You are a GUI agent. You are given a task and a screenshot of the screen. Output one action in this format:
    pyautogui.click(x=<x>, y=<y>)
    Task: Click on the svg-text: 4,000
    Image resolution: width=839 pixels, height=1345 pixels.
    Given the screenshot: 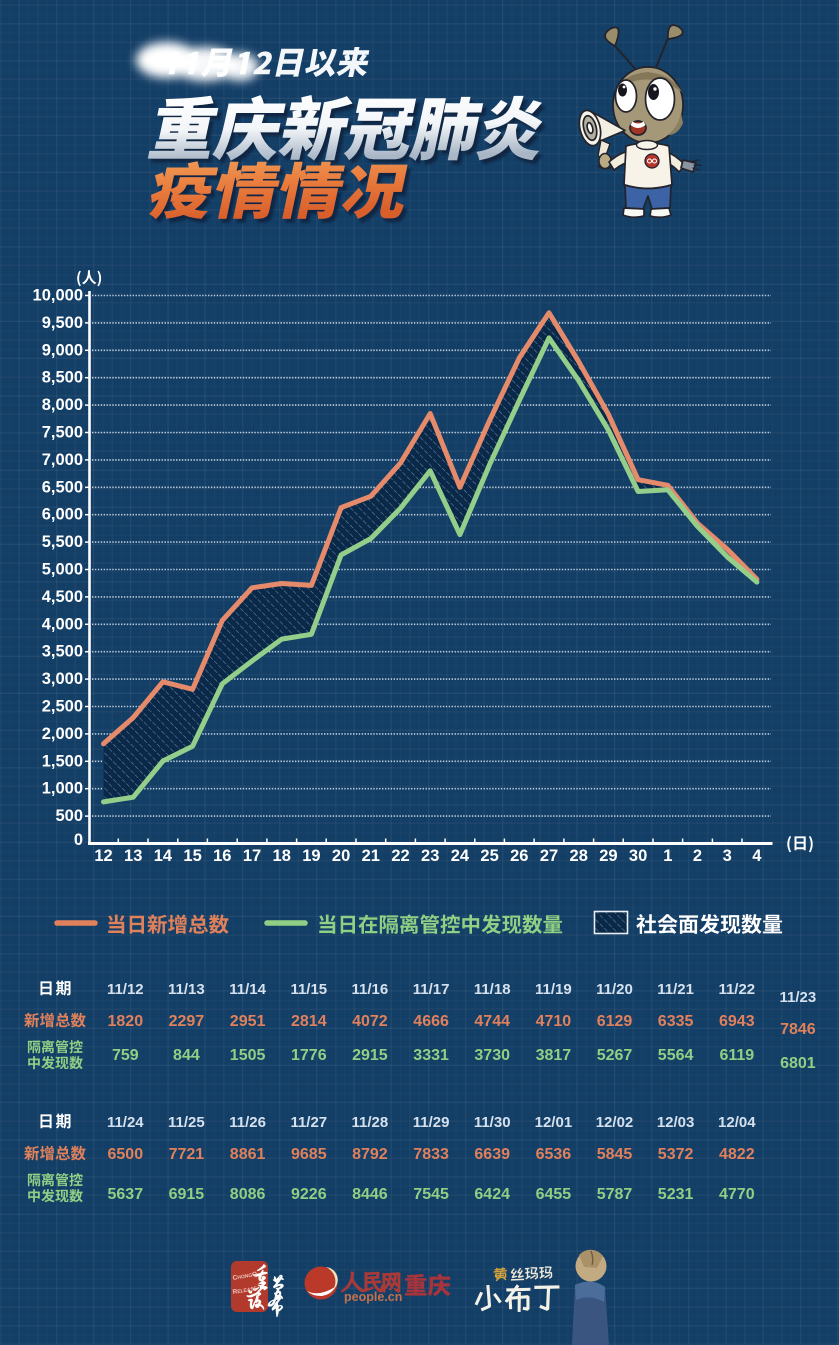 What is the action you would take?
    pyautogui.click(x=62, y=624)
    